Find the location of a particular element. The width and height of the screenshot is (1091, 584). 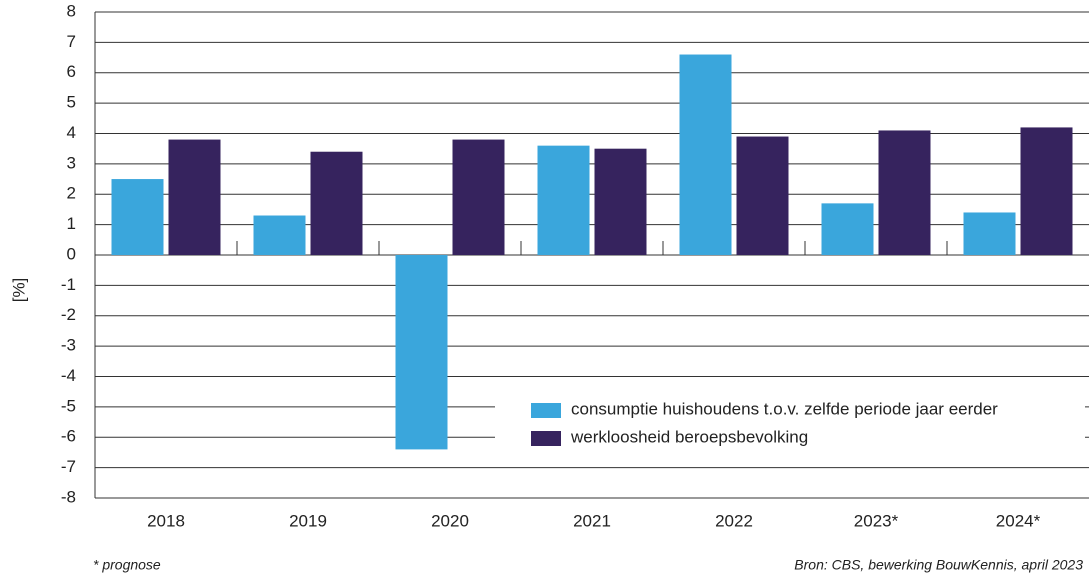

y-tick-label: -7 is located at coordinates (68, 466).